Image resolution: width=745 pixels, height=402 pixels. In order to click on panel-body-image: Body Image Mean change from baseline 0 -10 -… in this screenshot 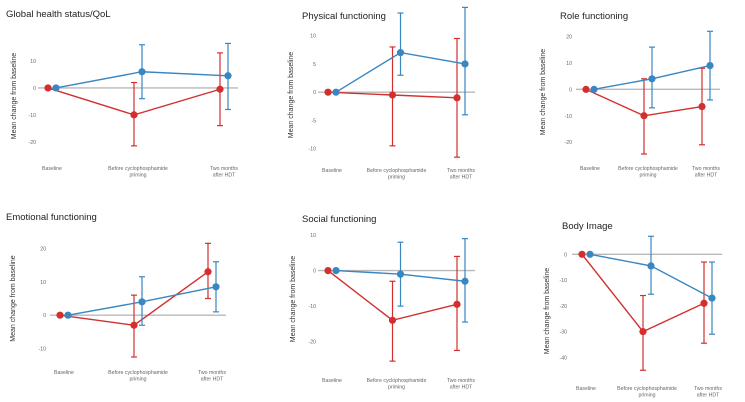, I will do `click(633, 310)`.